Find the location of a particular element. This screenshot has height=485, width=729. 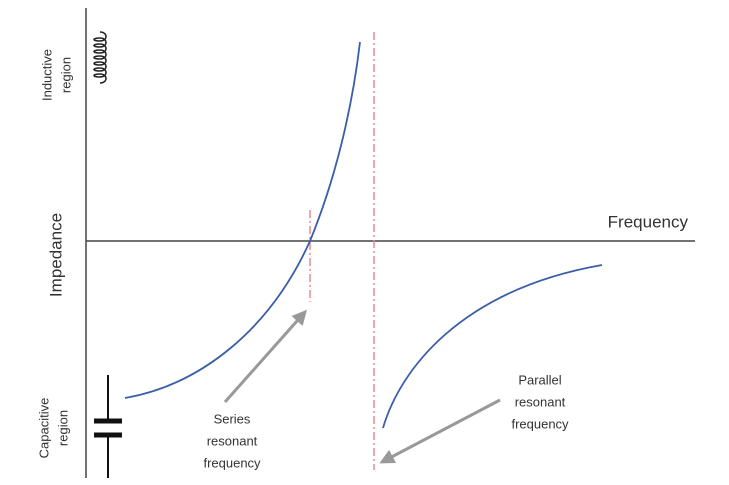

inductive-label: Inductive is located at coordinates (46, 75).